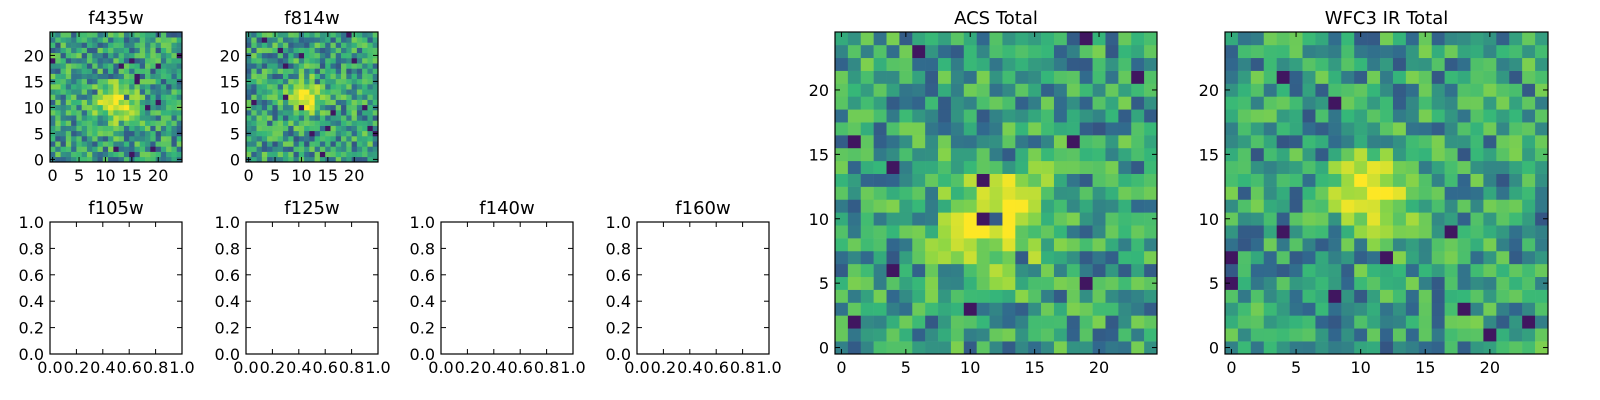 The height and width of the screenshot is (400, 1600). What do you see at coordinates (132, 175) in the screenshot?
I see `x-tick-label: 15` at bounding box center [132, 175].